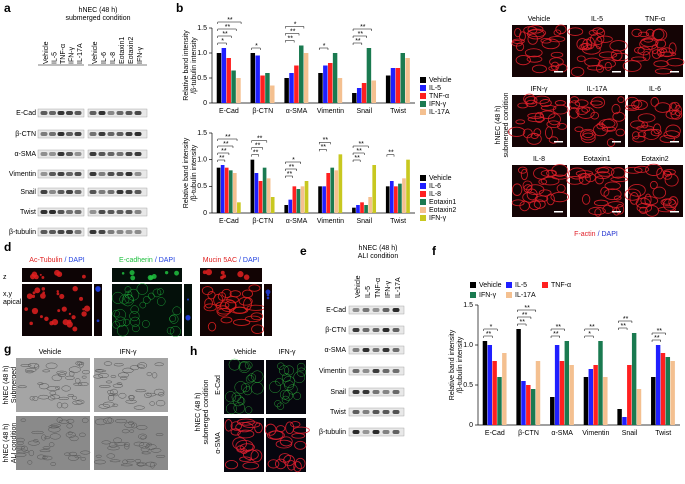 Image resolution: width=685 pixels, height=484 pixels. I want to click on label: 0, so click(205, 103).